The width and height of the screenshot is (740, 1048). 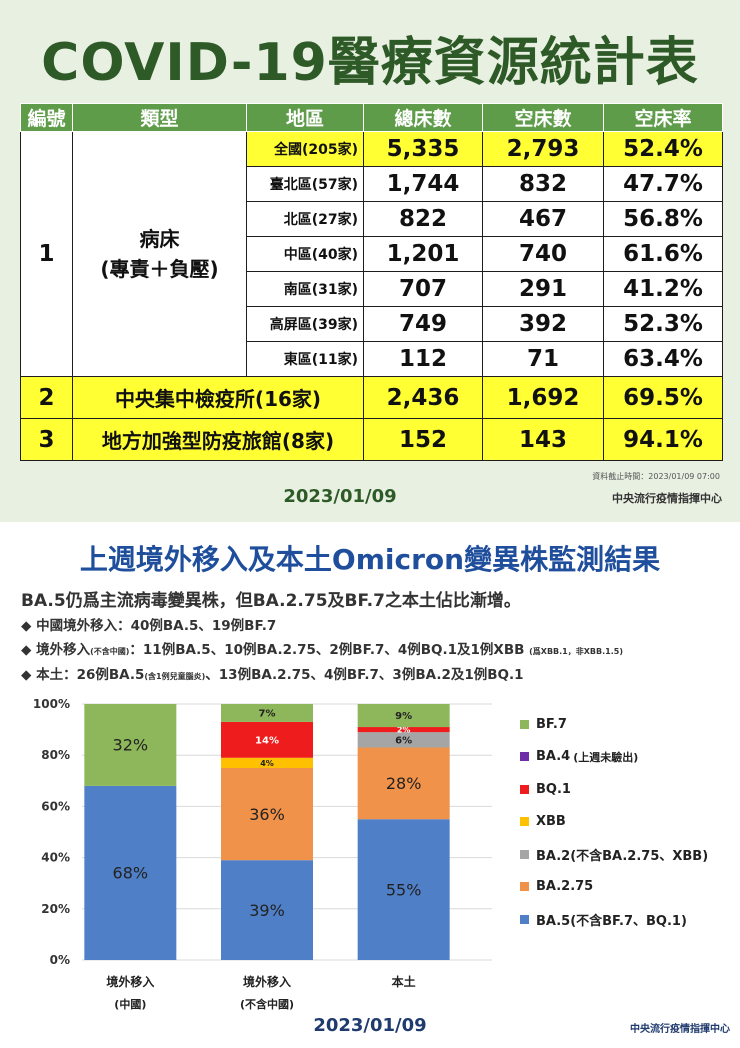 What do you see at coordinates (553, 789) in the screenshot?
I see `legend-label: BQ.1` at bounding box center [553, 789].